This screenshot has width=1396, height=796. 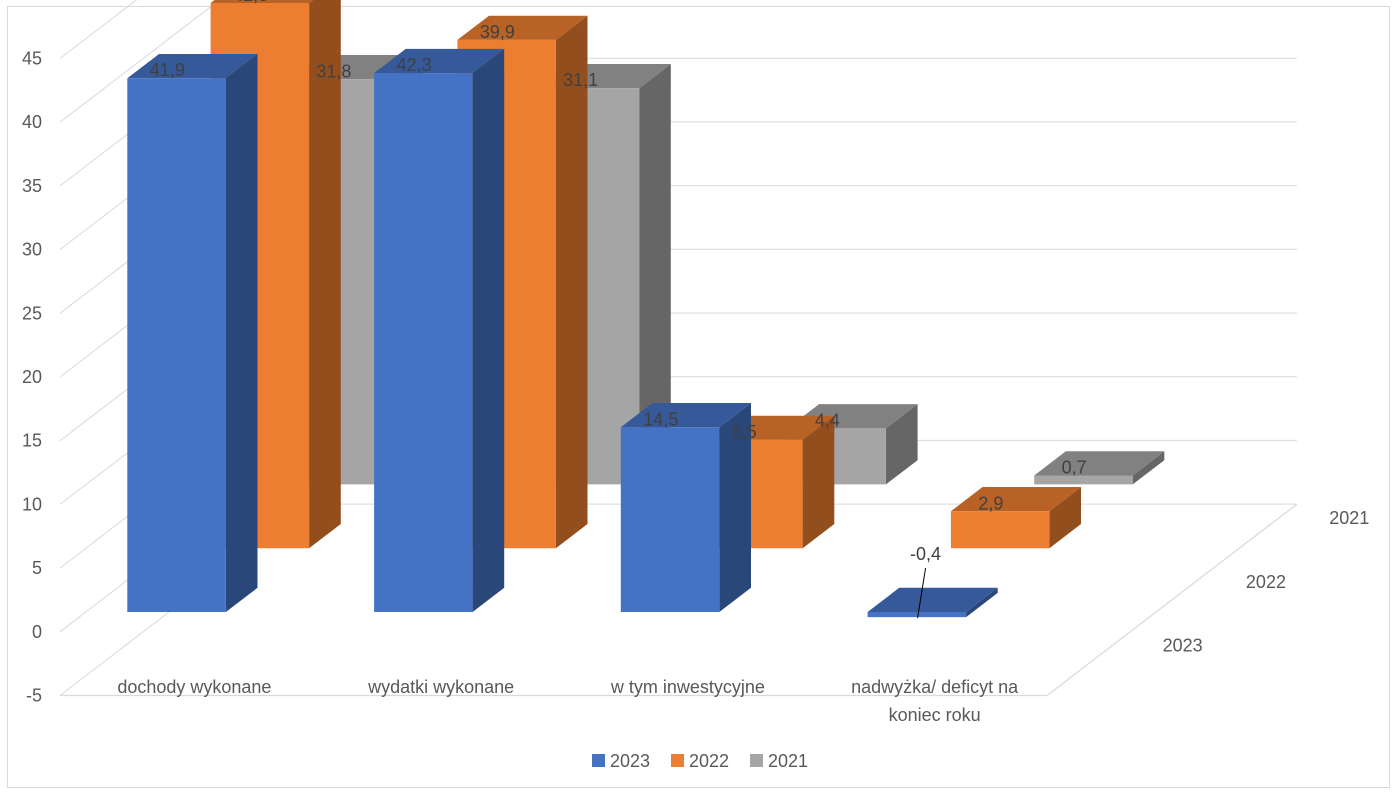 What do you see at coordinates (32, 250) in the screenshot?
I see `y-tick-label: 30` at bounding box center [32, 250].